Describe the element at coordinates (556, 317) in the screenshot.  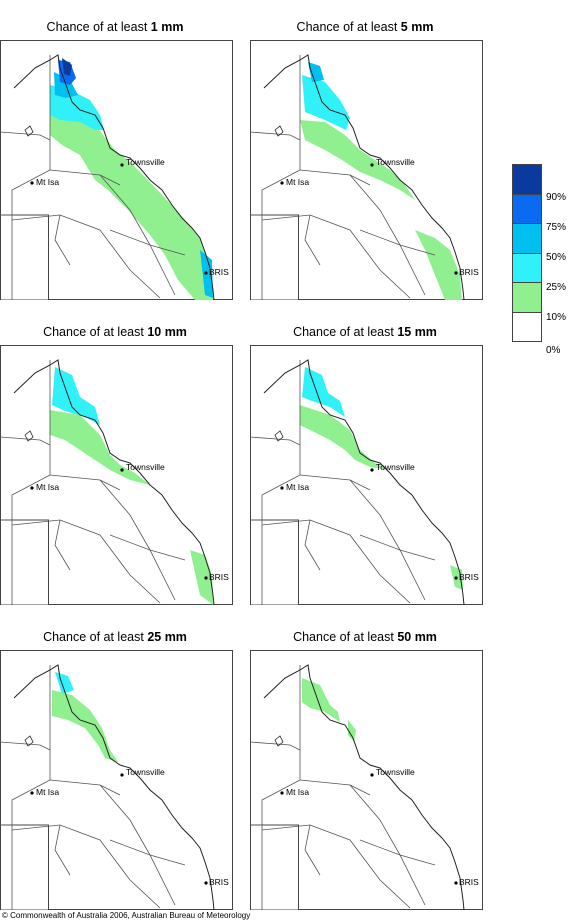
I see `legend-label-10: 10%` at that location.